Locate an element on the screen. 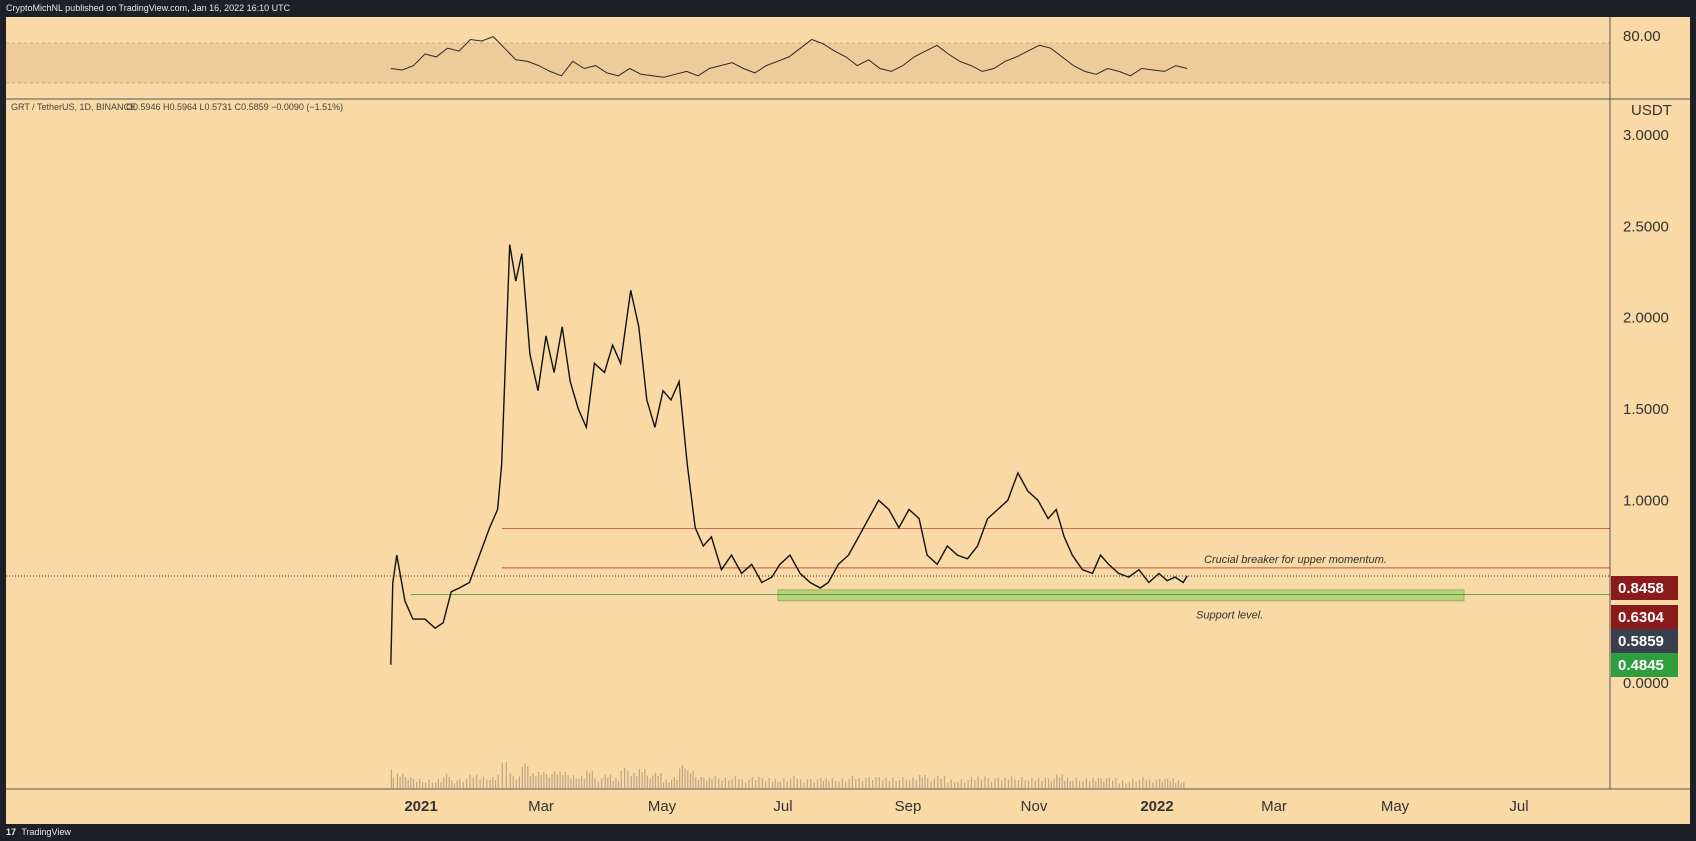 This screenshot has height=841, width=1696. tradingview-brand: TradingView is located at coordinates (46, 832).